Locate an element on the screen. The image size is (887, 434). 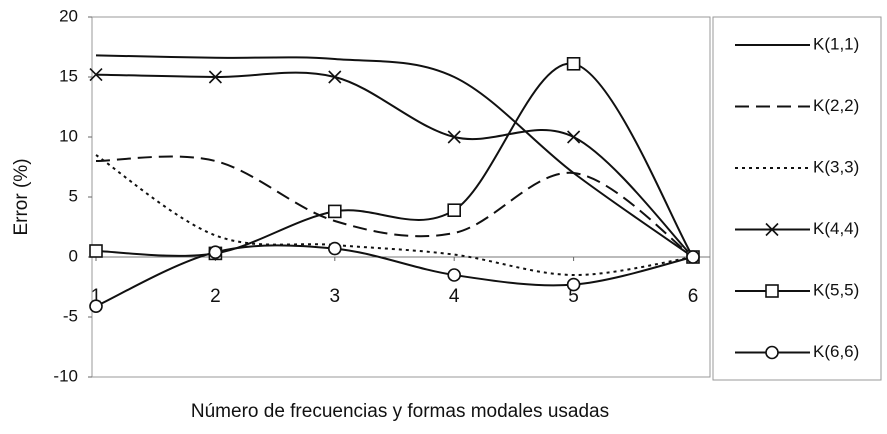
x-tick-label: 2 is located at coordinates (215, 296).